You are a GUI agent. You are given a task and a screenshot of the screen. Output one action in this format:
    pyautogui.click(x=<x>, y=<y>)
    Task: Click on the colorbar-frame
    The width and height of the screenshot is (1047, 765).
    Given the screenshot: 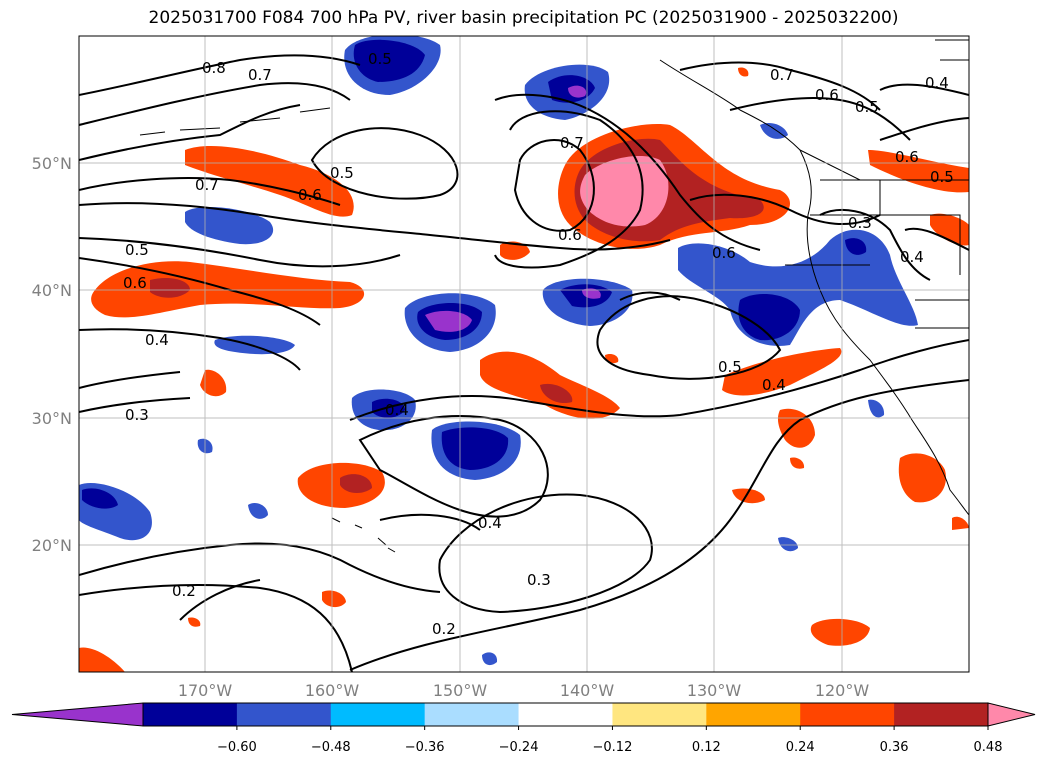 What is the action you would take?
    pyautogui.click(x=565, y=714)
    